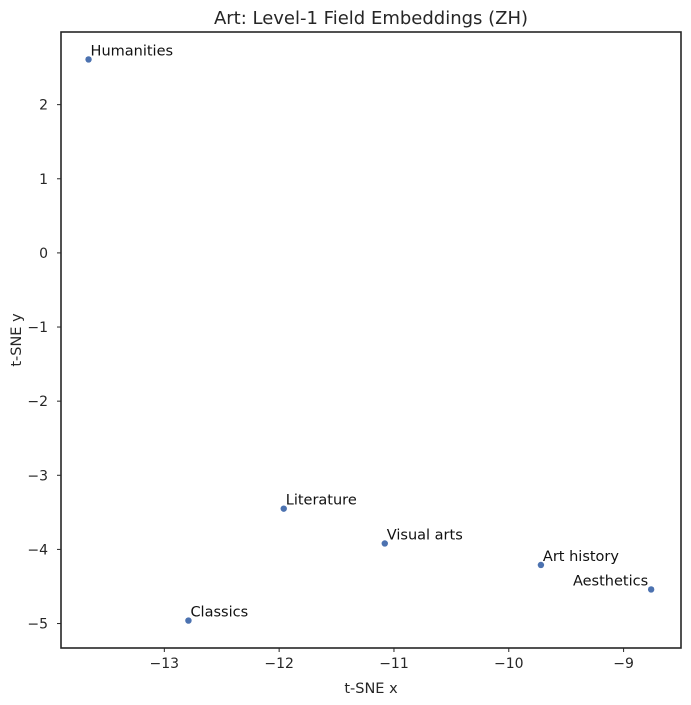  What do you see at coordinates (219, 613) in the screenshot?
I see `point-label: Classics` at bounding box center [219, 613].